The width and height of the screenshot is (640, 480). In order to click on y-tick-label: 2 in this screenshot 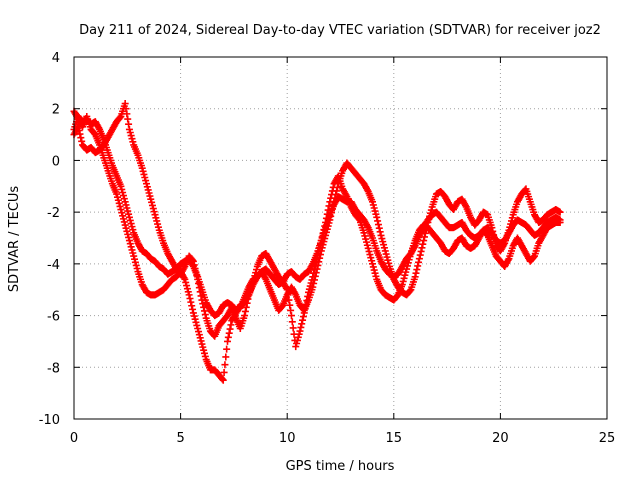, I will do `click(56, 110)`.